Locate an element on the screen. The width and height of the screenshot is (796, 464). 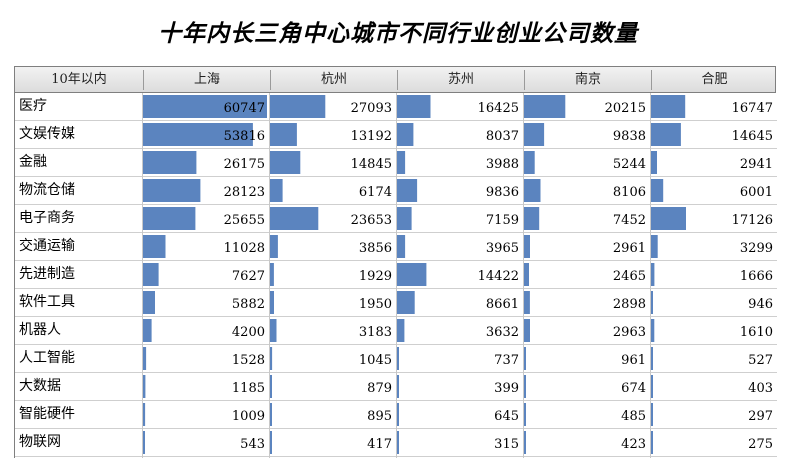
data-label: 645 is located at coordinates (506, 416).